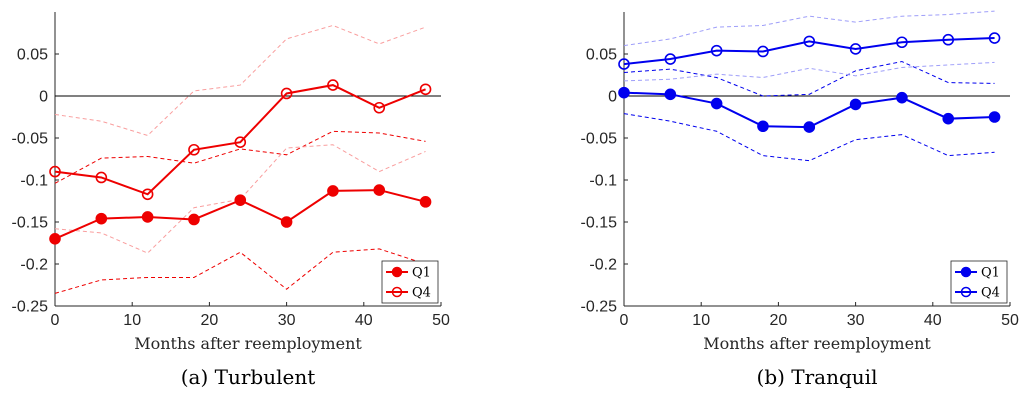  Describe the element at coordinates (240, 80) in the screenshot. I see `series-q4-upper-bound` at that location.